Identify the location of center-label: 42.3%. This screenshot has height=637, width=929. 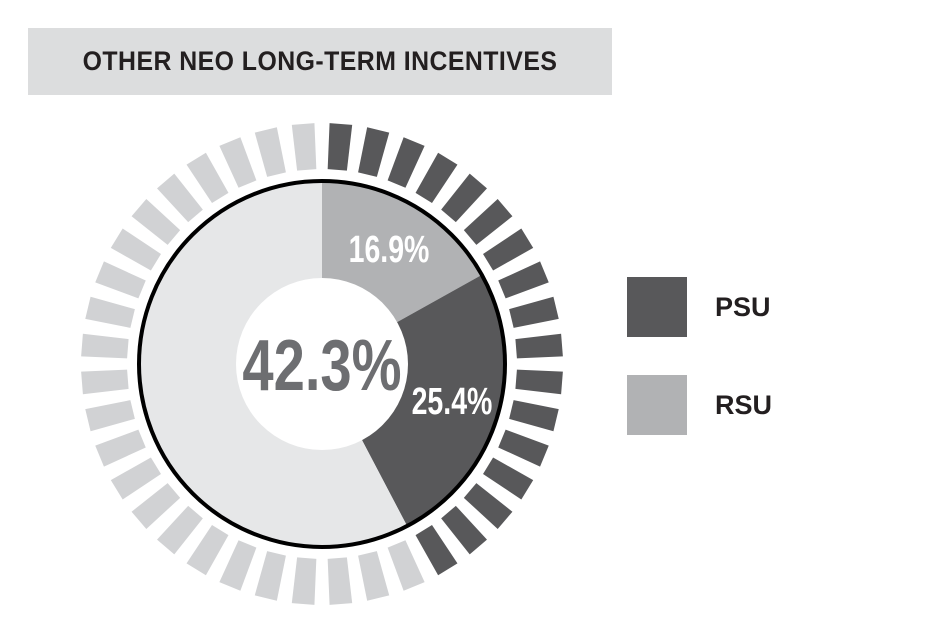
(321, 365).